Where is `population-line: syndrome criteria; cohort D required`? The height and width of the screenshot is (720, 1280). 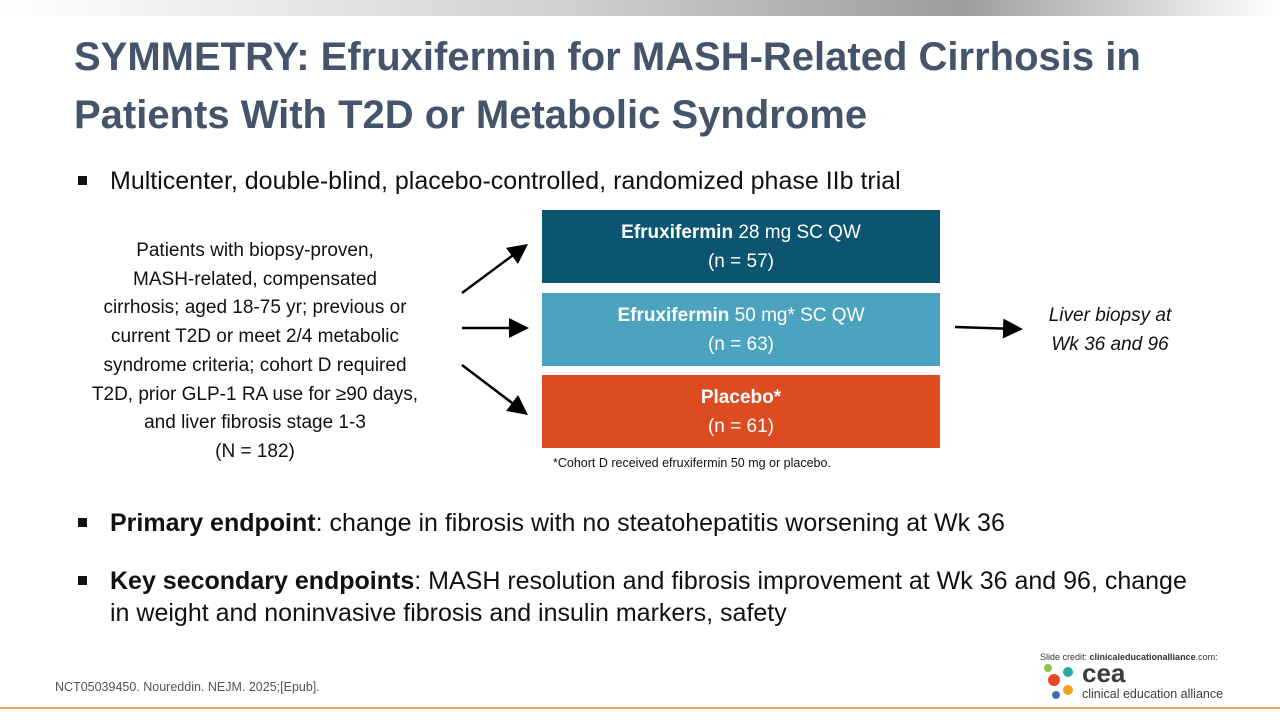 population-line: syndrome criteria; cohort D required is located at coordinates (255, 365).